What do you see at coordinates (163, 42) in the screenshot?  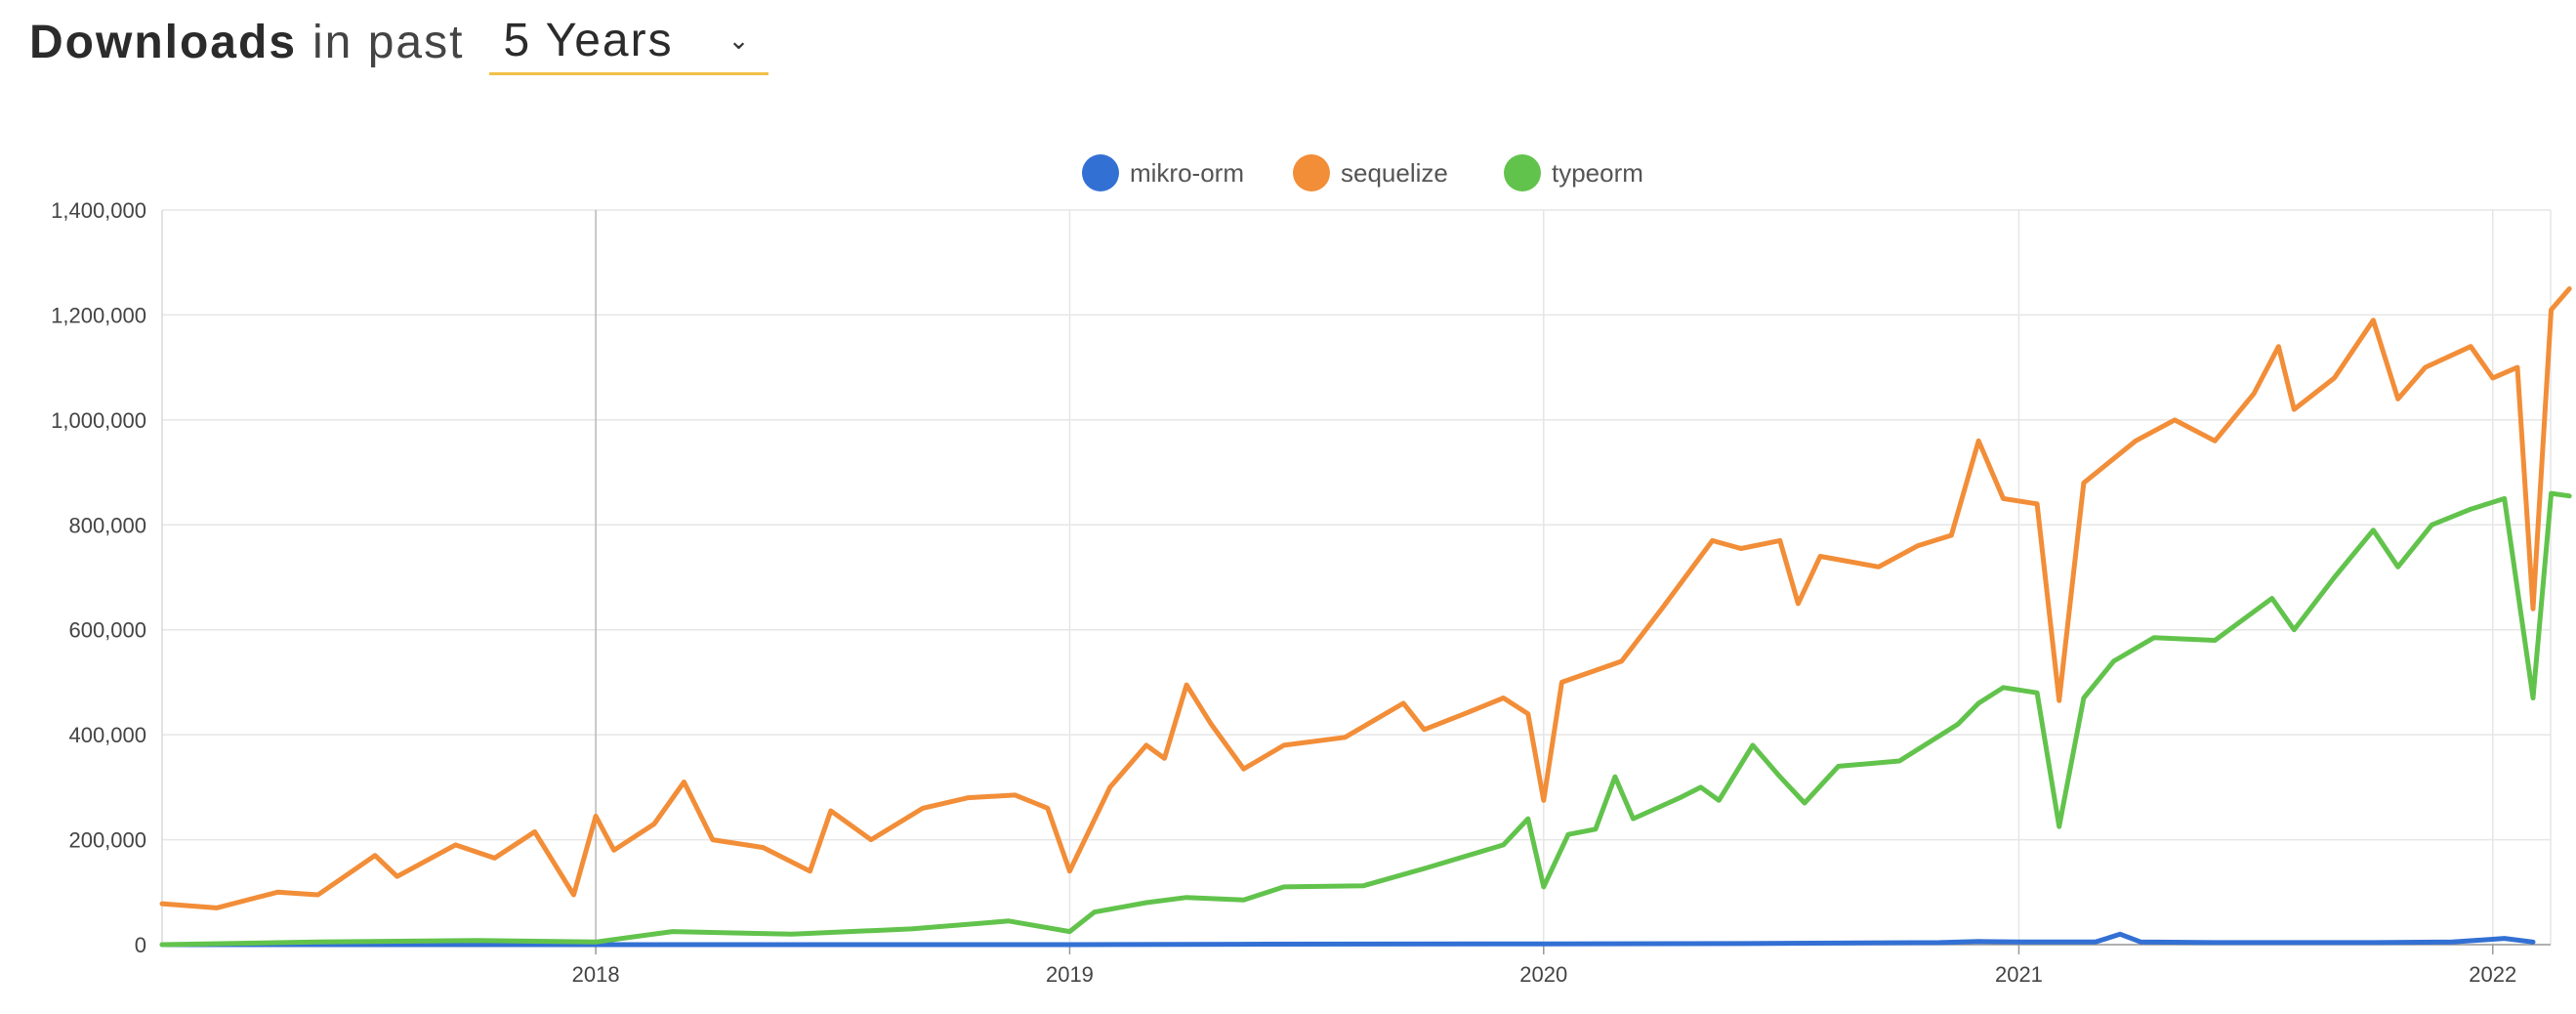 I see `header-title: Downloads` at bounding box center [163, 42].